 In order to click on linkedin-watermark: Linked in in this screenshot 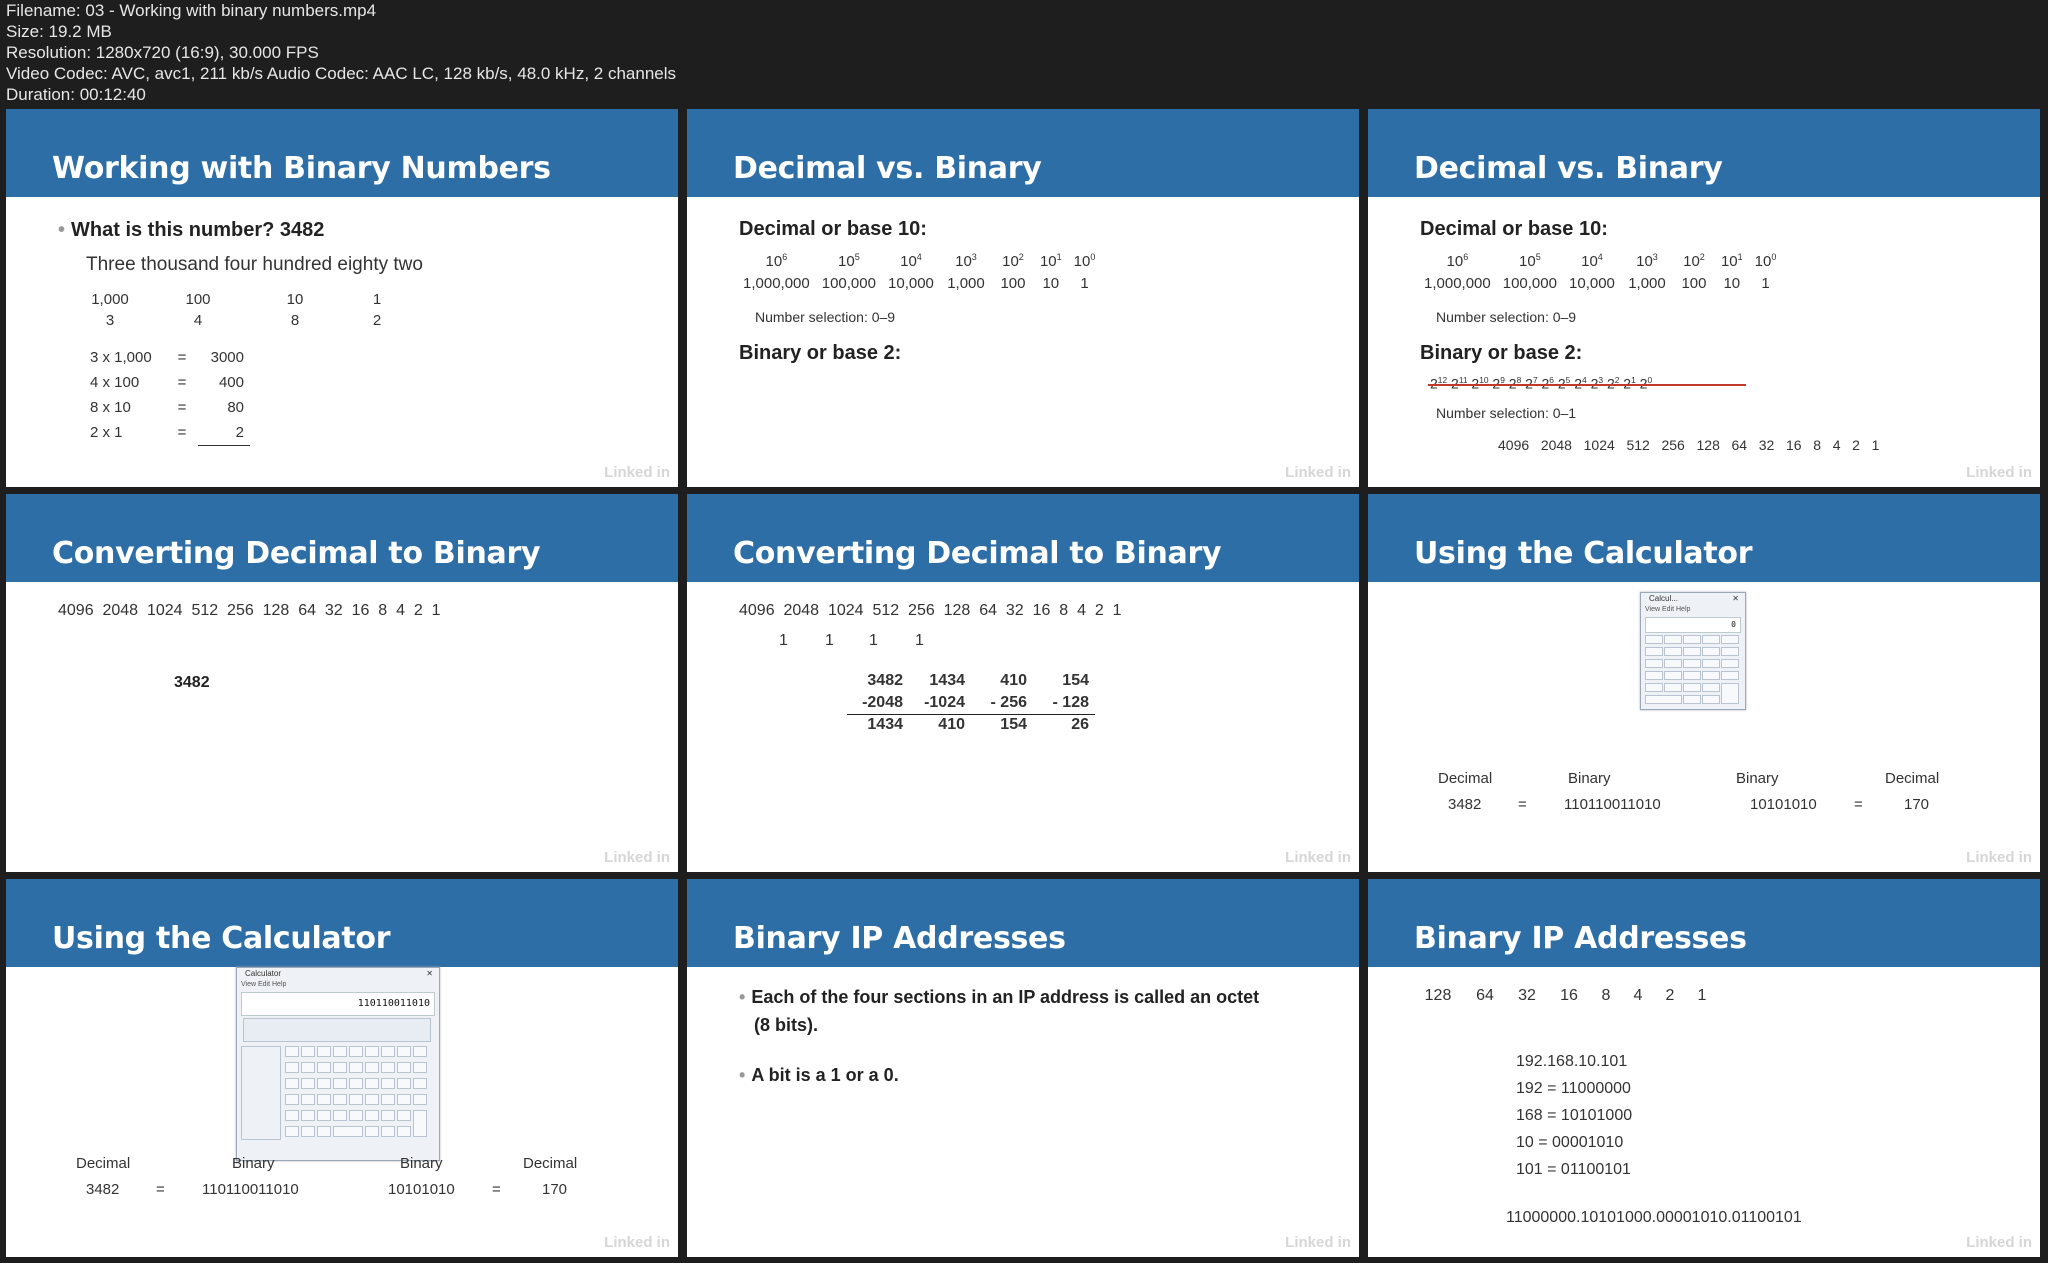, I will do `click(1318, 857)`.